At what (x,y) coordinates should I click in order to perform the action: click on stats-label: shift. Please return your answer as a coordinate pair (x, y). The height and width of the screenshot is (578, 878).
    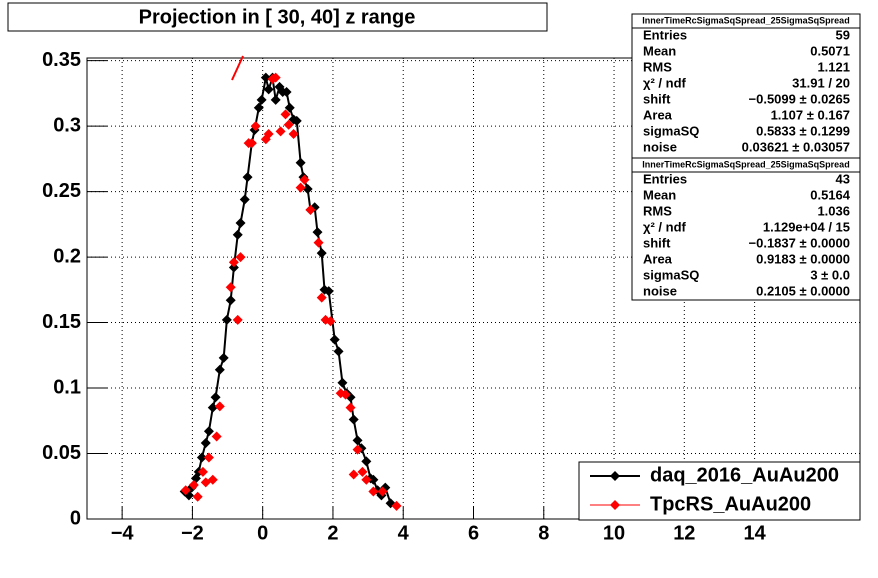
    Looking at the image, I should click on (657, 98).